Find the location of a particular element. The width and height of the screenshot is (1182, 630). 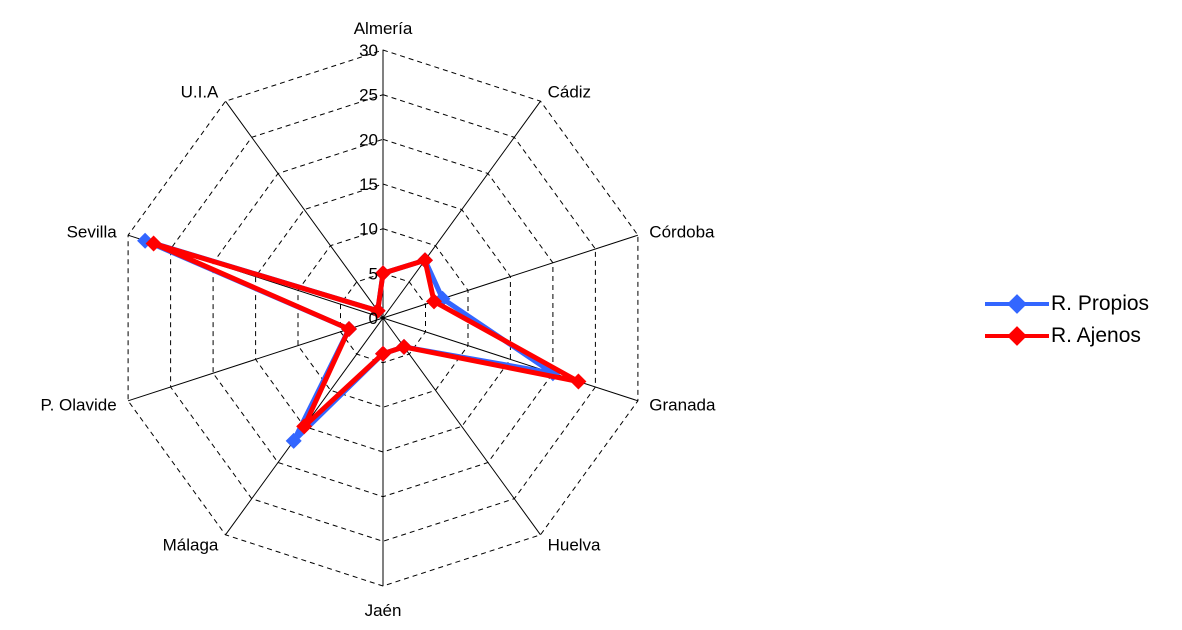

category-label-jaen: Jaén is located at coordinates (383, 610).